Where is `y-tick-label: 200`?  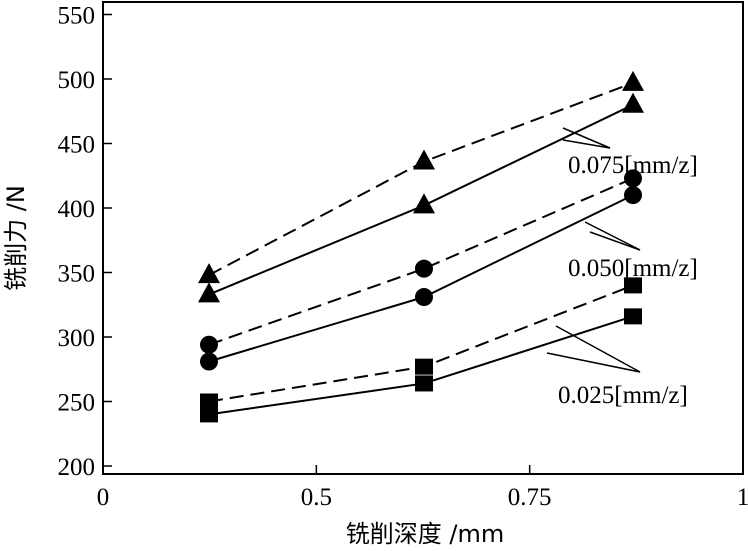
y-tick-label: 200 is located at coordinates (77, 467).